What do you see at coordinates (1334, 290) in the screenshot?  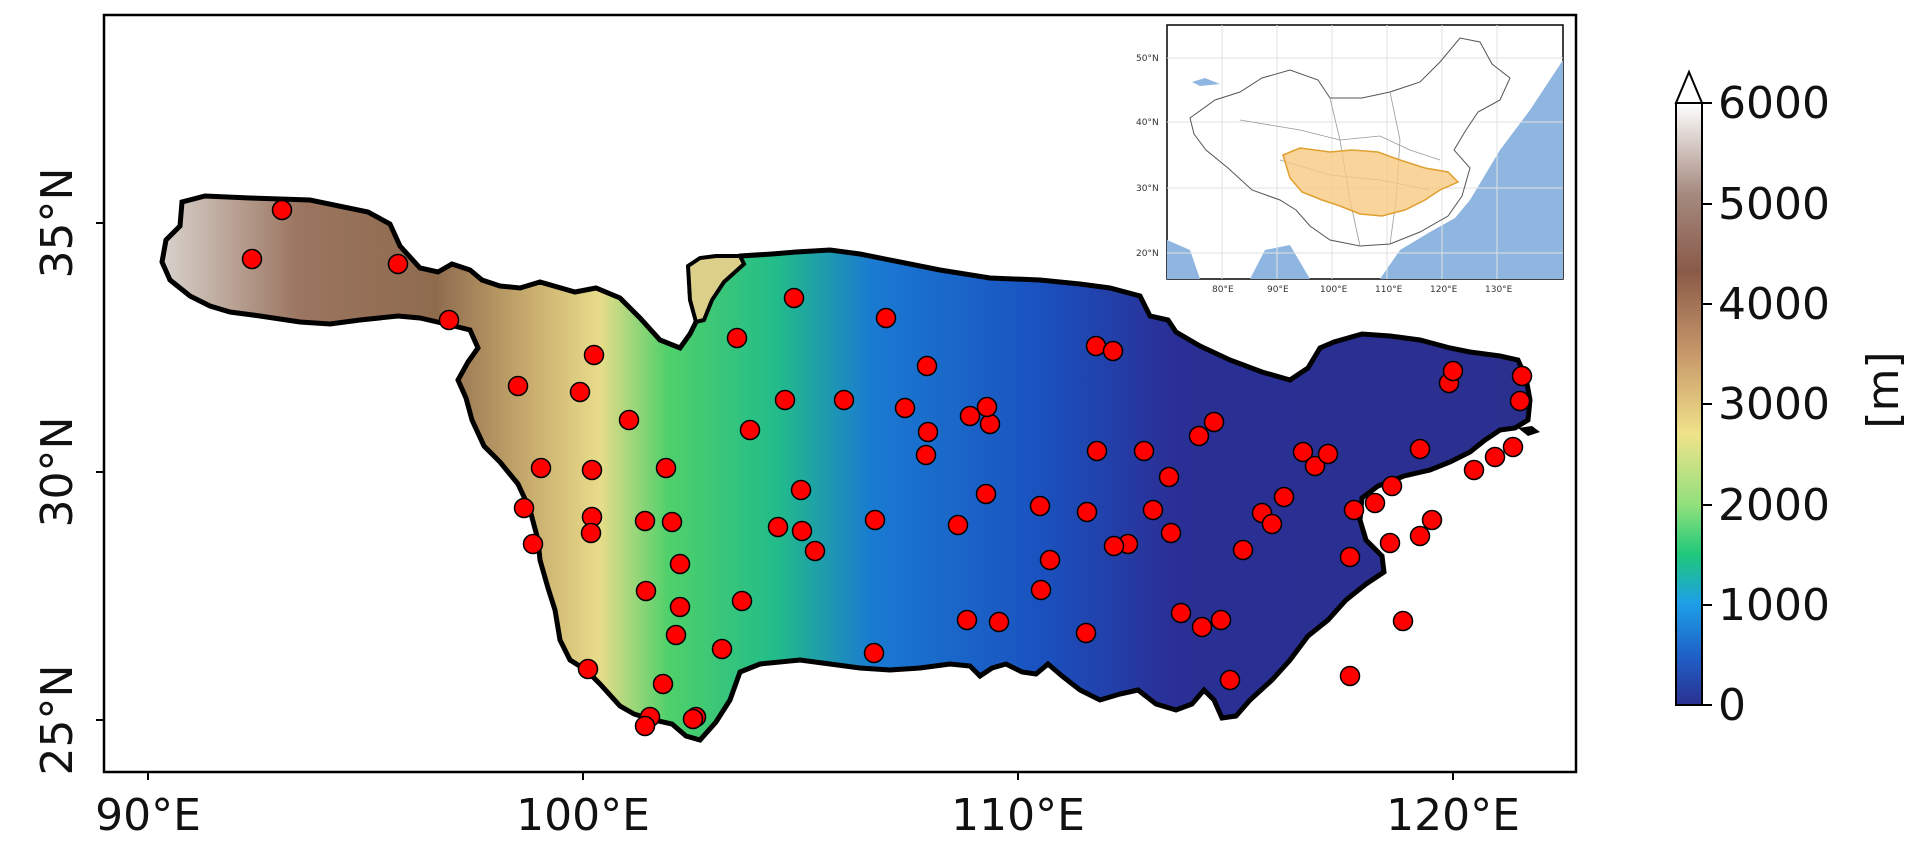 I see `inset-x-tick: 100°E` at bounding box center [1334, 290].